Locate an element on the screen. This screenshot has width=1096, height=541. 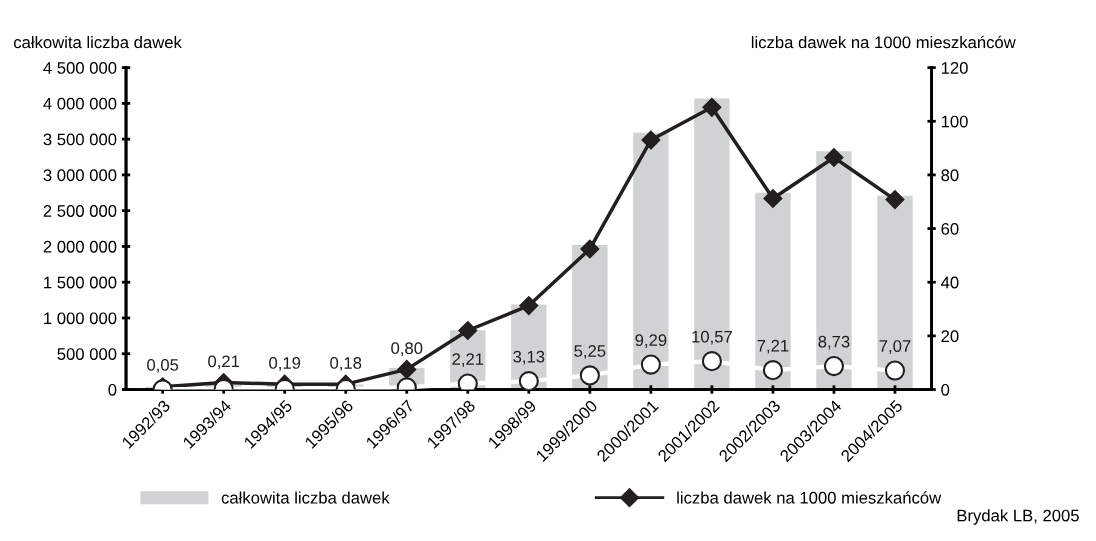
y2-tick-label: 120 is located at coordinates (954, 68).